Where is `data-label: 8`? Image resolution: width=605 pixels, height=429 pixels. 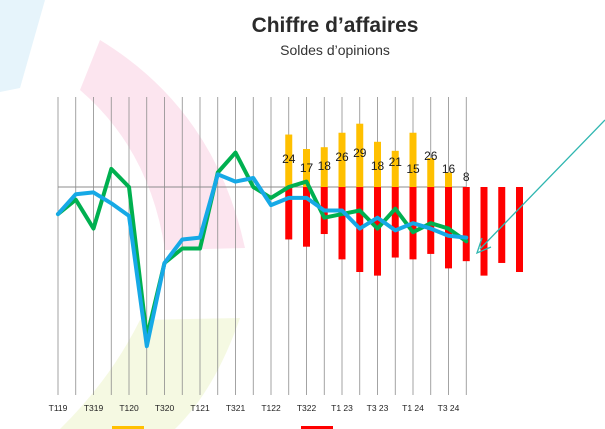 data-label: 8 is located at coordinates (466, 177).